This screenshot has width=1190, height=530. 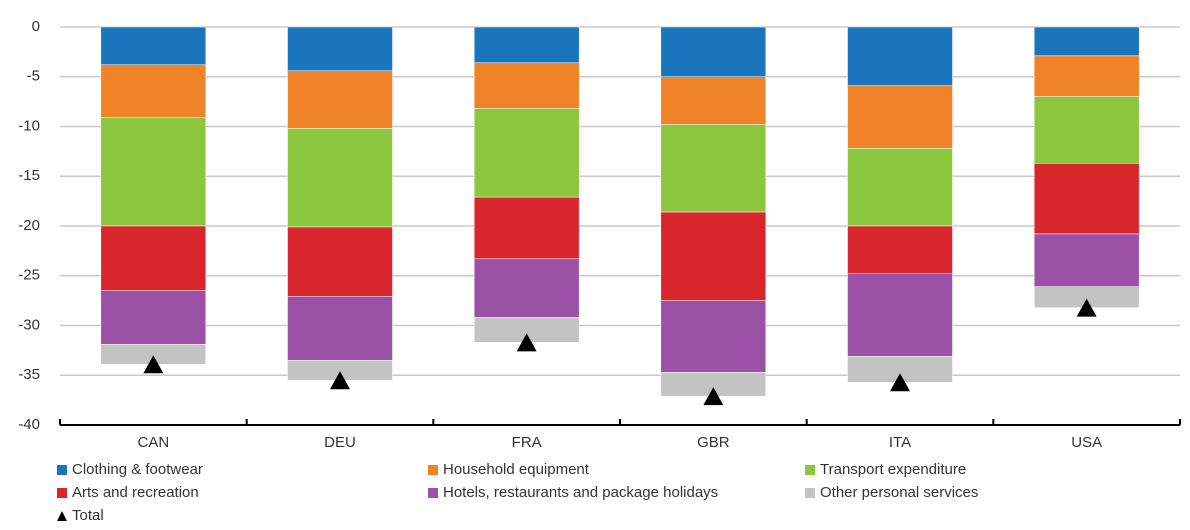 I want to click on y-tick-label: -10, so click(x=29, y=125).